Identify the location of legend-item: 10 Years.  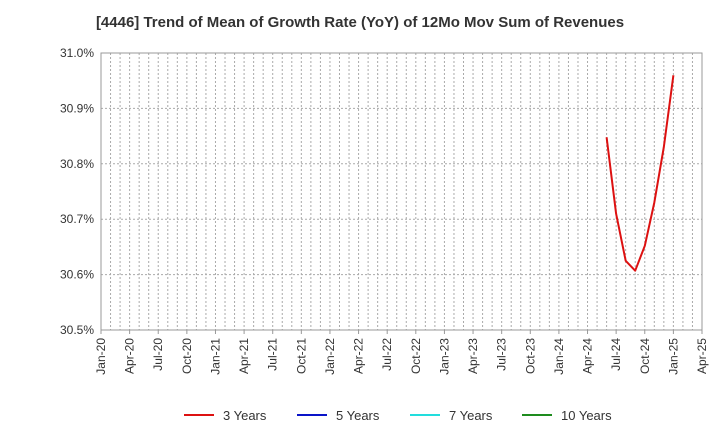
(567, 415).